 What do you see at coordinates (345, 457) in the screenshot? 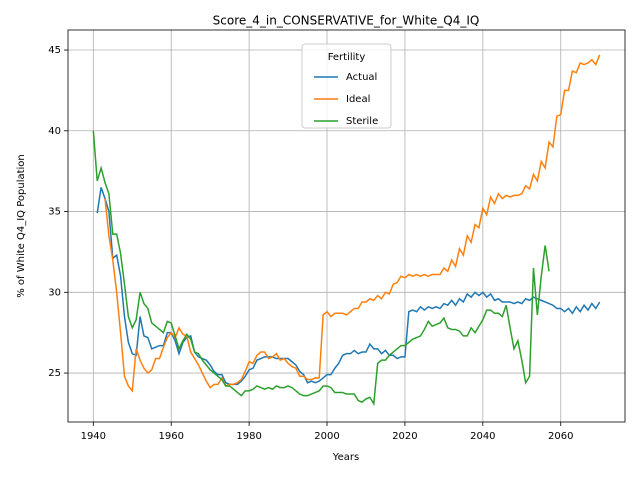
I see `x-axis-label: Years` at bounding box center [345, 457].